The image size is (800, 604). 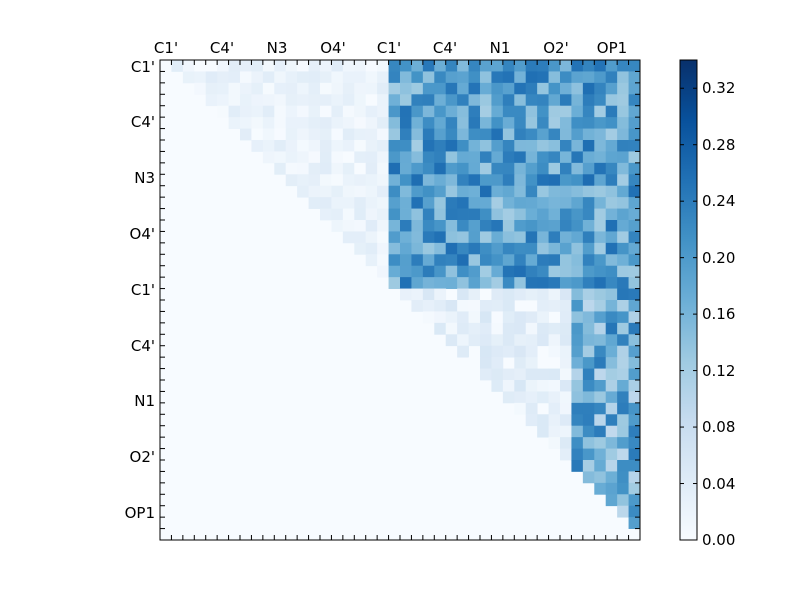 What do you see at coordinates (718, 371) in the screenshot?
I see `colorbar-tick-label: 0.12` at bounding box center [718, 371].